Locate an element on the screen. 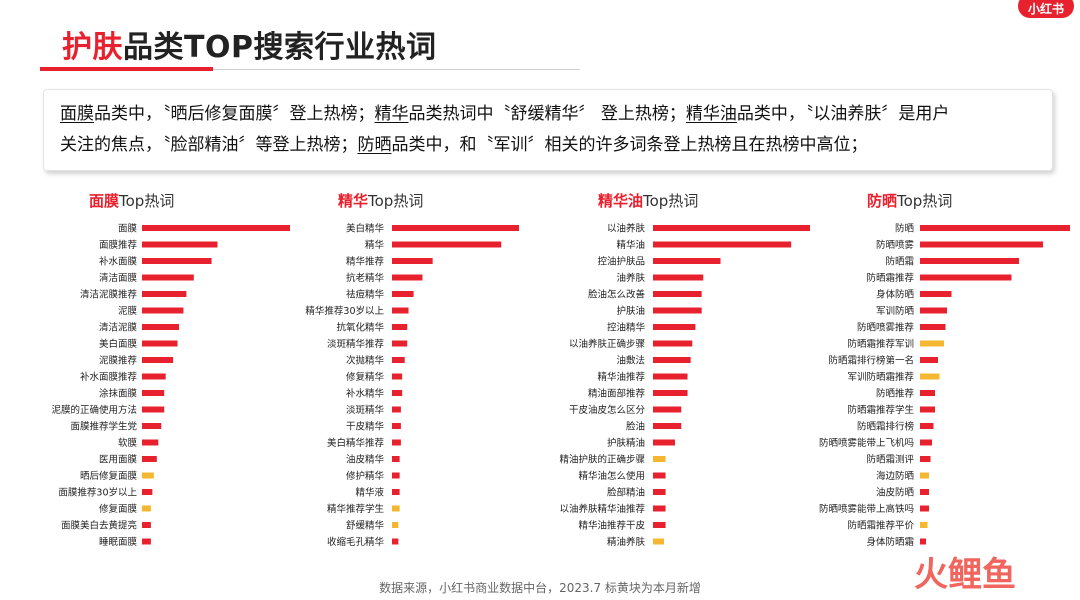 This screenshot has height=600, width=1080. tick-label: 面膜推荐学生党 is located at coordinates (103, 427).